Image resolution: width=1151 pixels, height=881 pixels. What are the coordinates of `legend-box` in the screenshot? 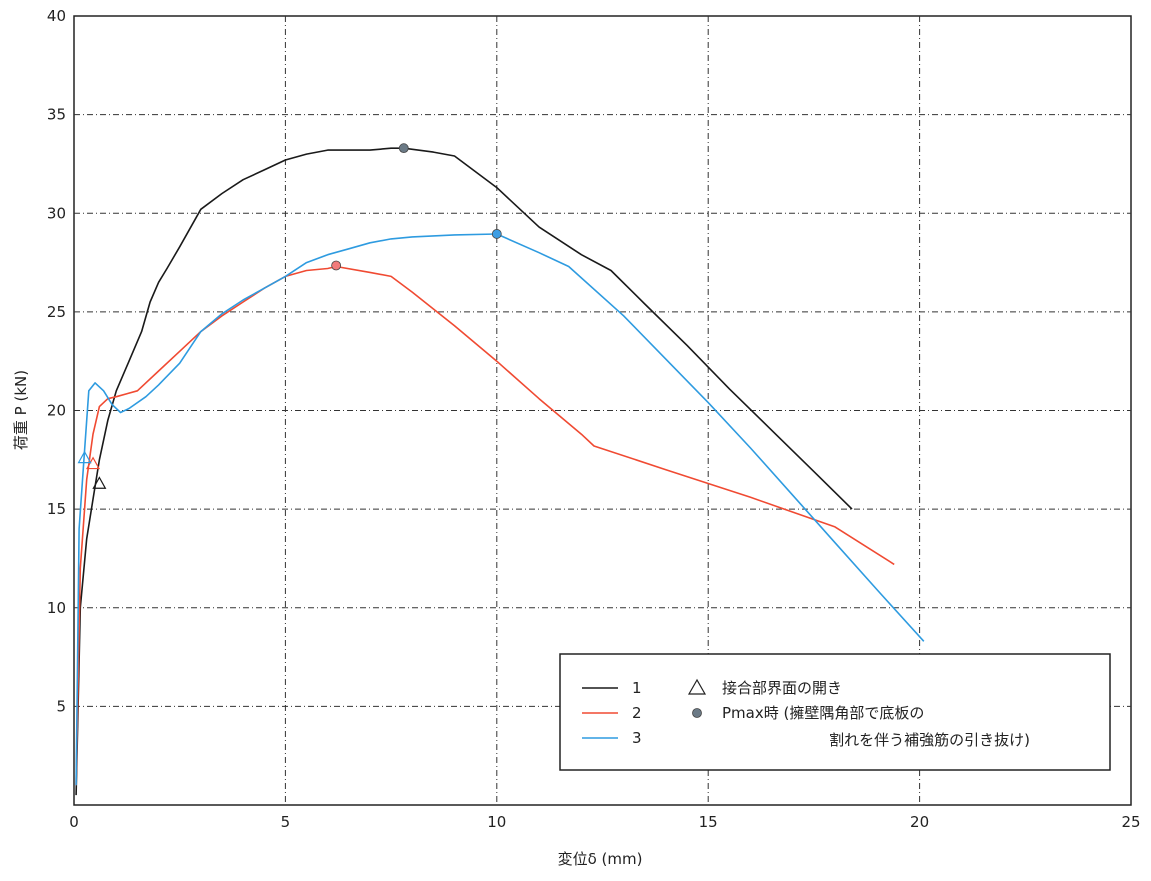 It's located at (835, 712).